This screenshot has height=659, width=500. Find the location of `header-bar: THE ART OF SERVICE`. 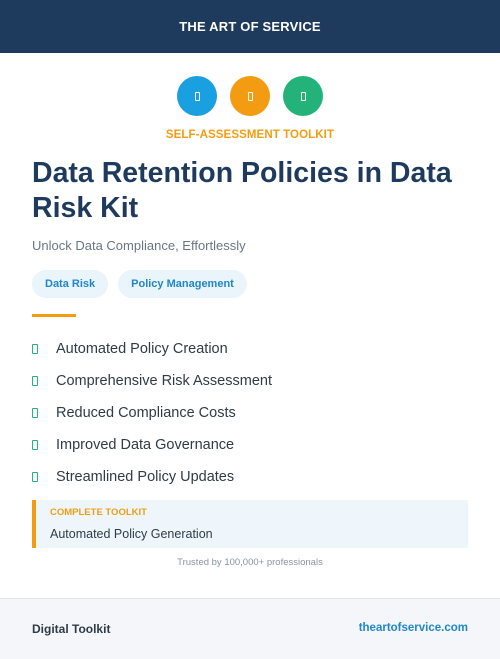

header-bar: THE ART OF SERVICE is located at coordinates (250, 26).